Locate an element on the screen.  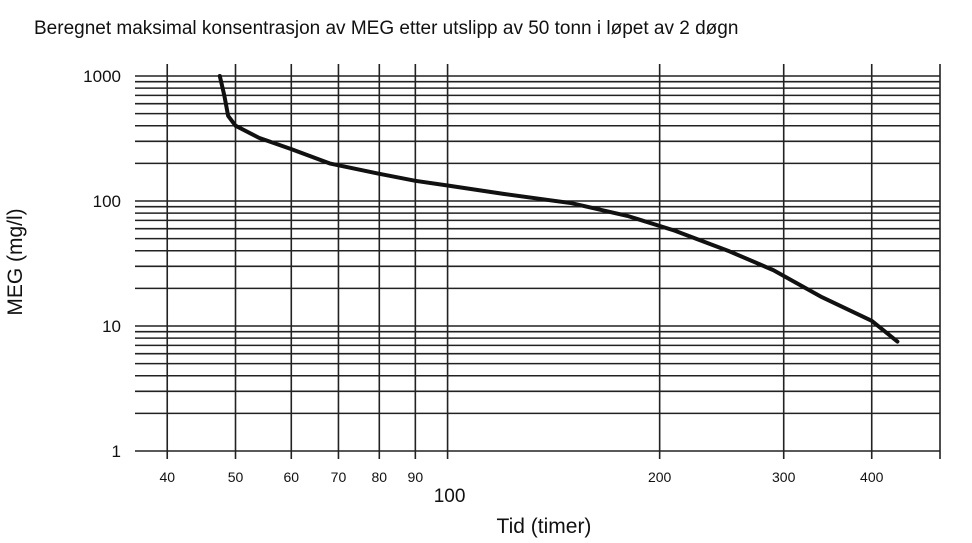
x-tick-label: 400 is located at coordinates (872, 477).